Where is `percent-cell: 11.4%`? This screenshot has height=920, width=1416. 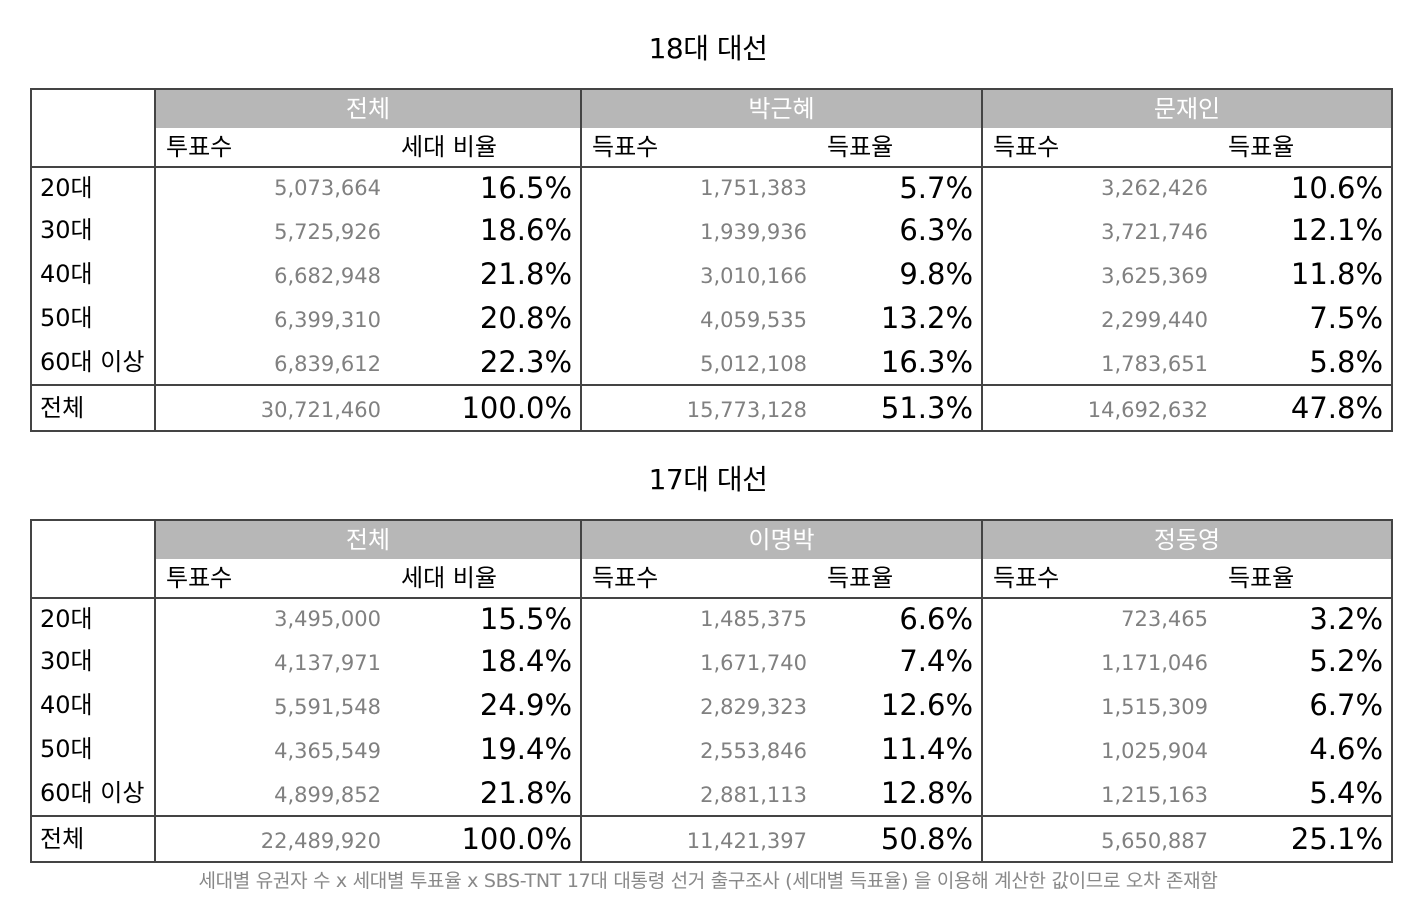
percent-cell: 11.4% is located at coordinates (927, 749).